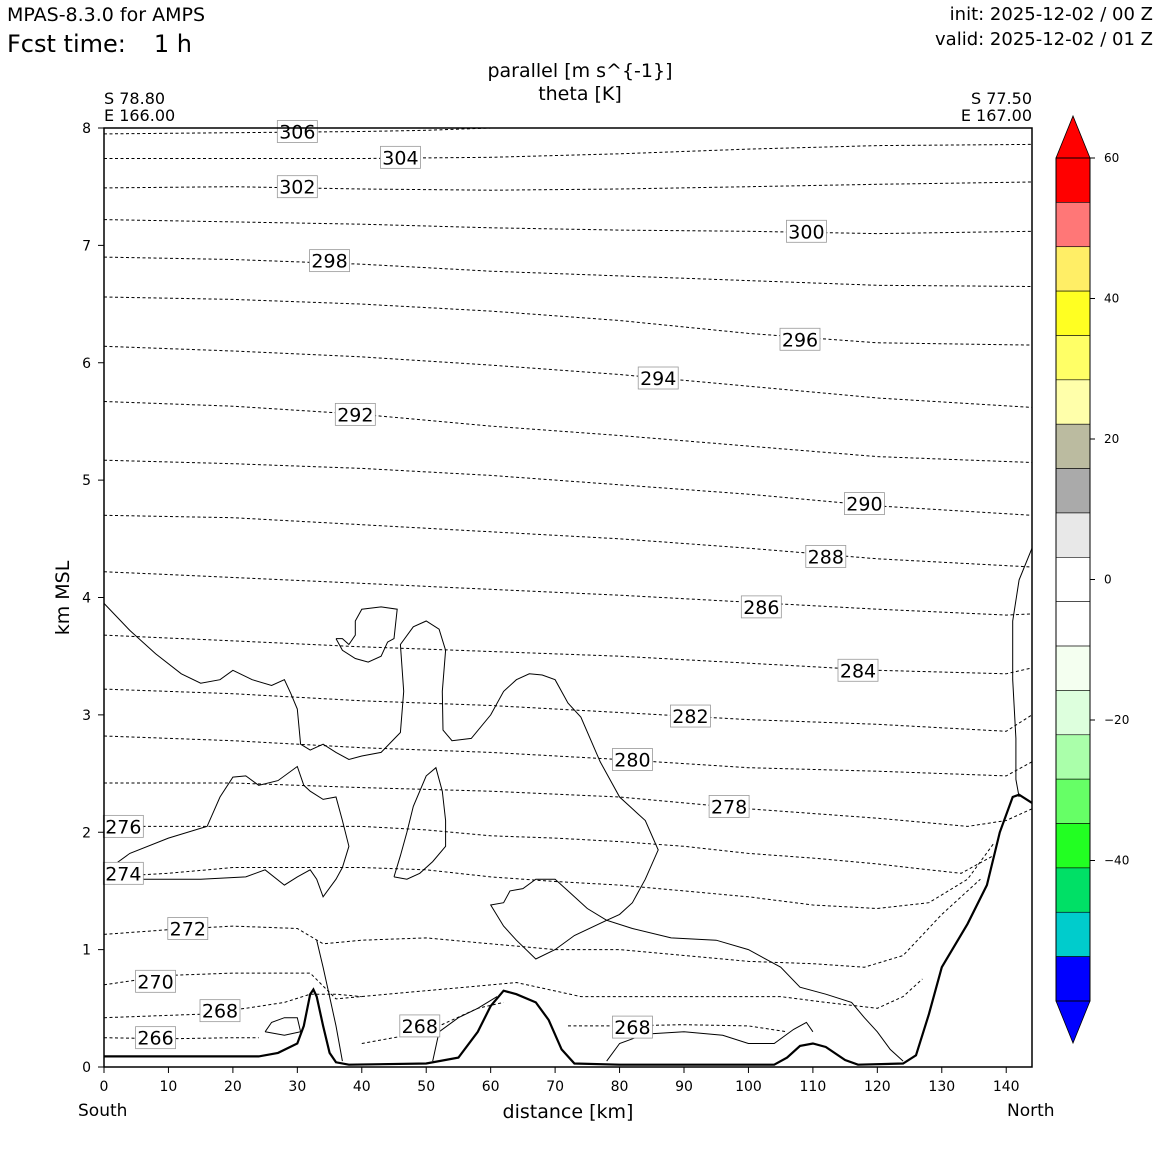 This screenshot has width=1160, height=1160. Describe the element at coordinates (86, 833) in the screenshot. I see `y-tick-label: 2` at that location.